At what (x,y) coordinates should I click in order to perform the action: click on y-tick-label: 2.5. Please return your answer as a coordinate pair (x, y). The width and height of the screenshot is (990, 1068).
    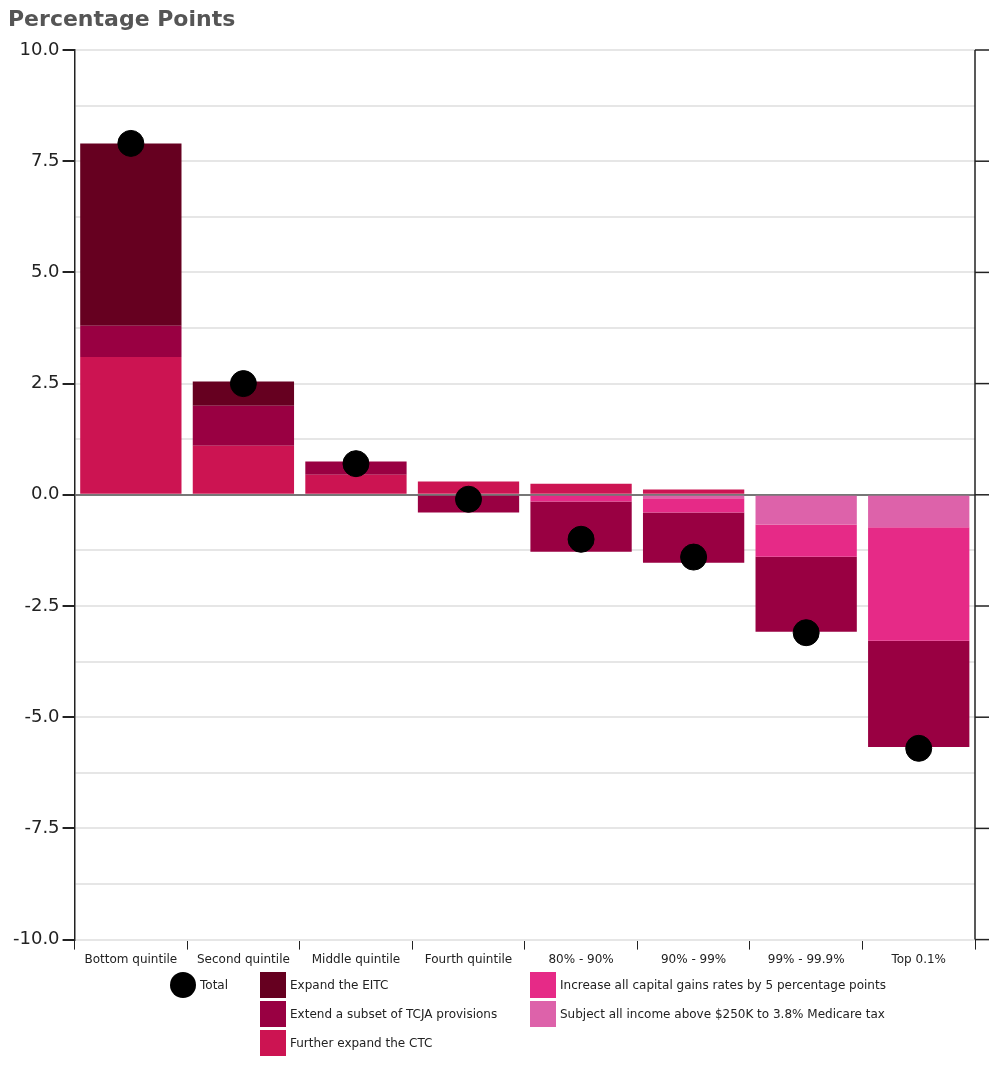
    Looking at the image, I should click on (45, 382).